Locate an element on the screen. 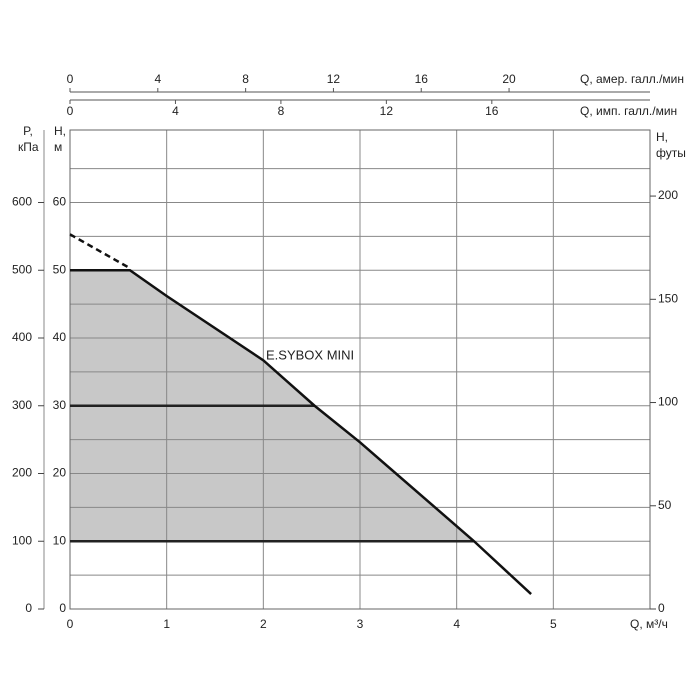  p-axis-label: кПа is located at coordinates (28, 147).